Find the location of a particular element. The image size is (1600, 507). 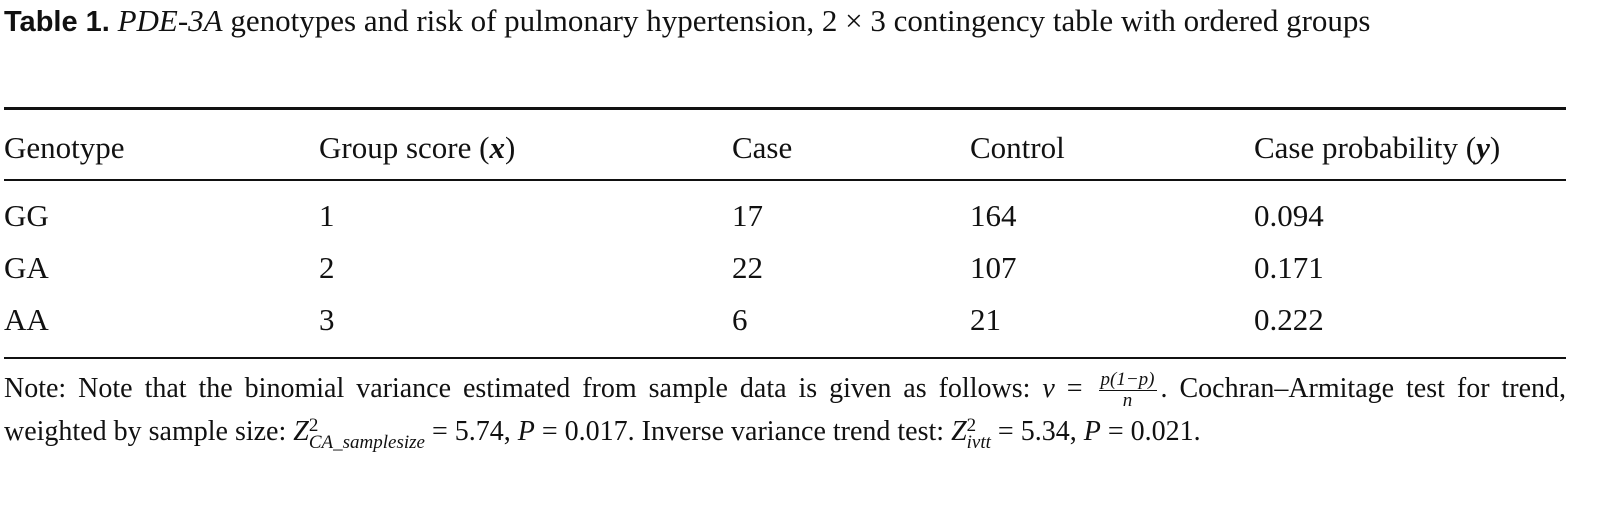

cell-group-score: 1 is located at coordinates (327, 215).